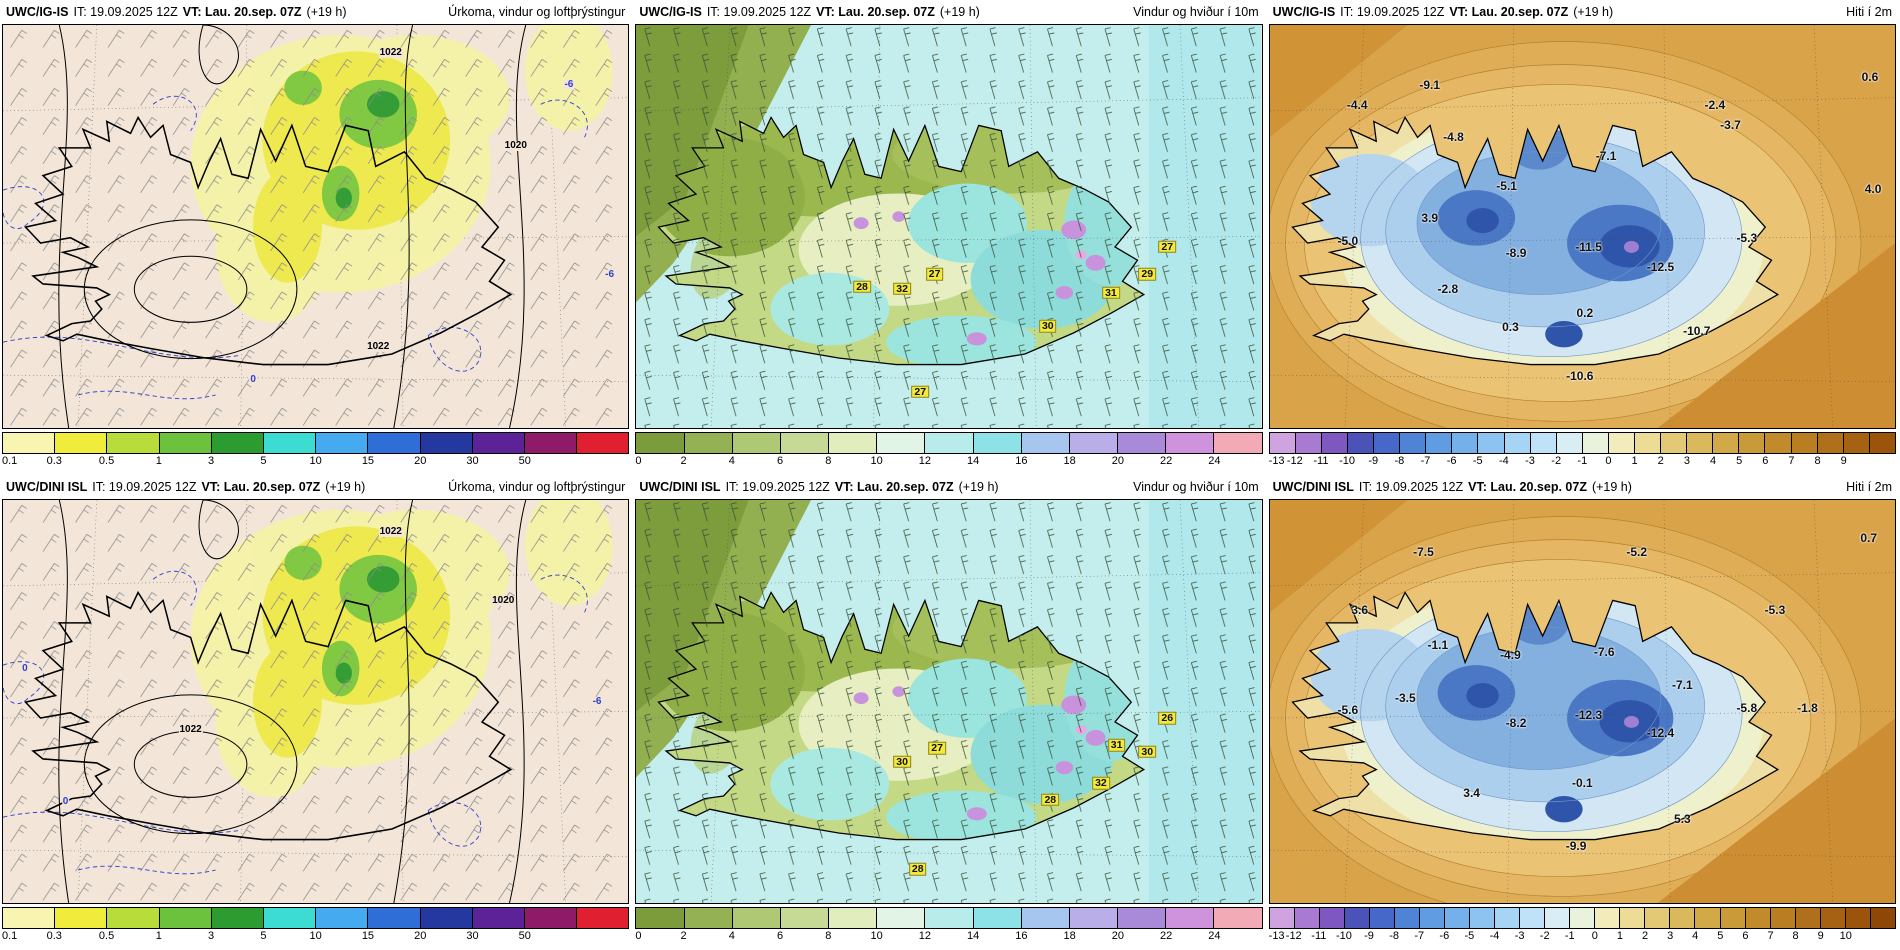 The height and width of the screenshot is (950, 1900). Describe the element at coordinates (1695, 936) in the screenshot. I see `colorbar-tick: 4` at that location.